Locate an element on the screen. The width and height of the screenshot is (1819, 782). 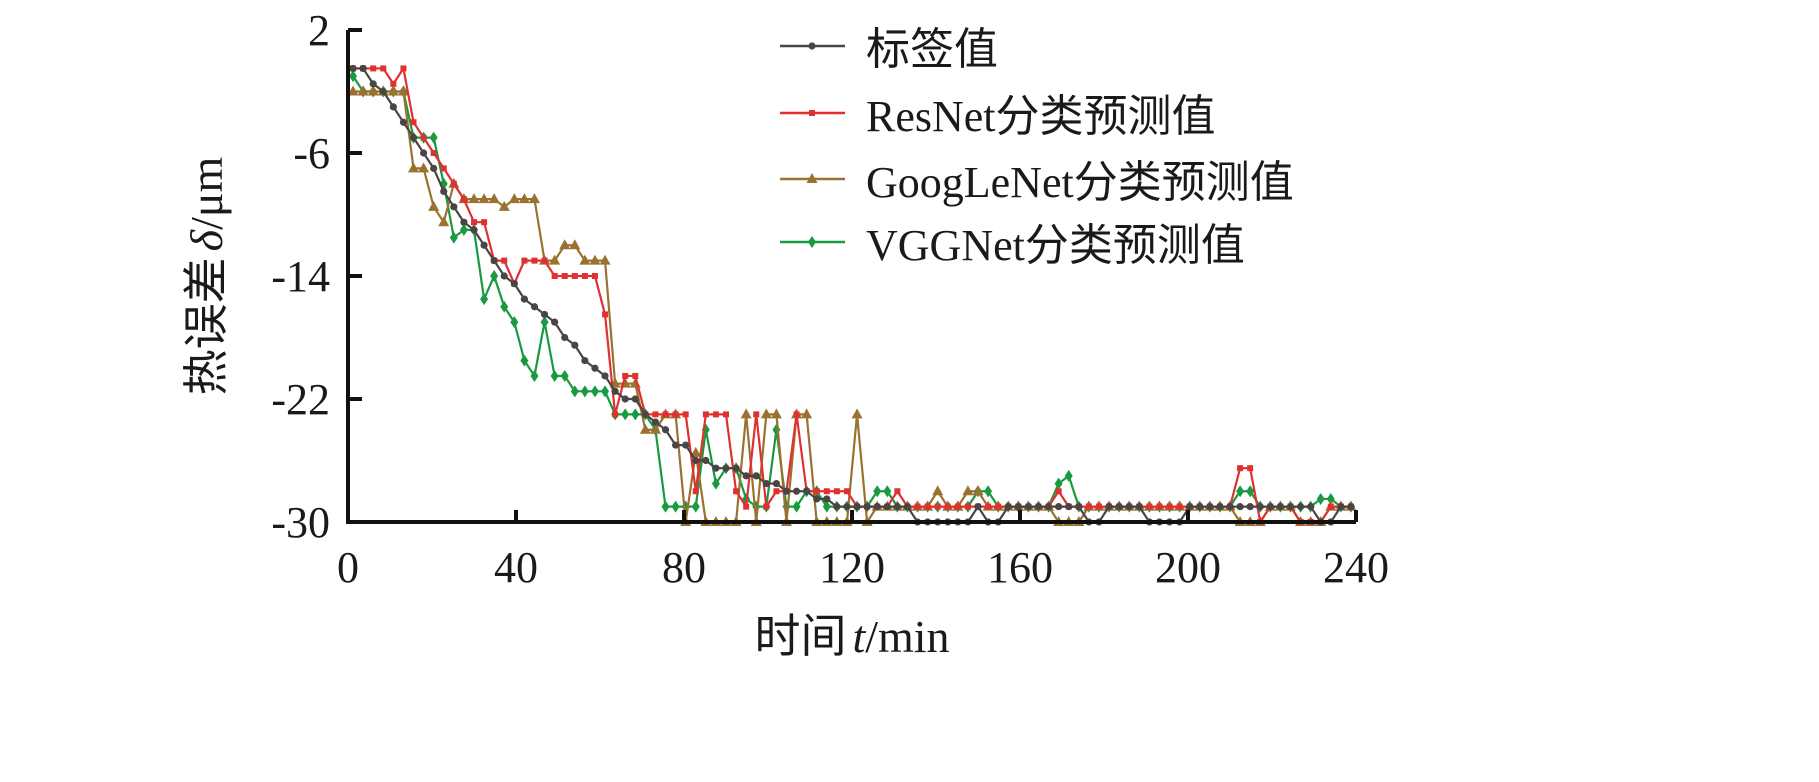
legend-item: GoogLeNet分类预测值 is located at coordinates (1037, 182).